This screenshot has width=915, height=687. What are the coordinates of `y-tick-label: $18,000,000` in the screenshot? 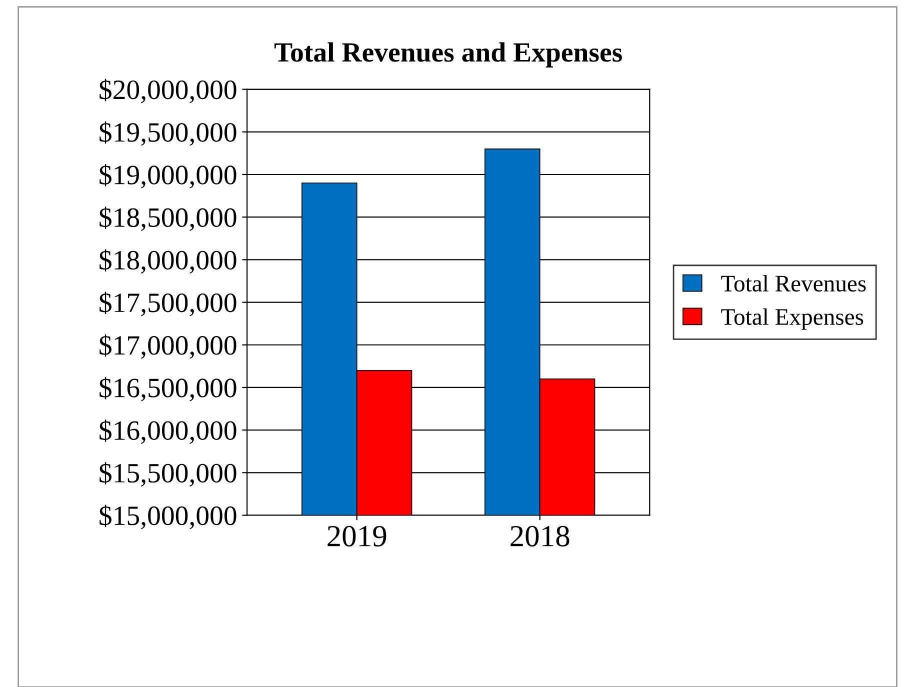 It's located at (168, 261).